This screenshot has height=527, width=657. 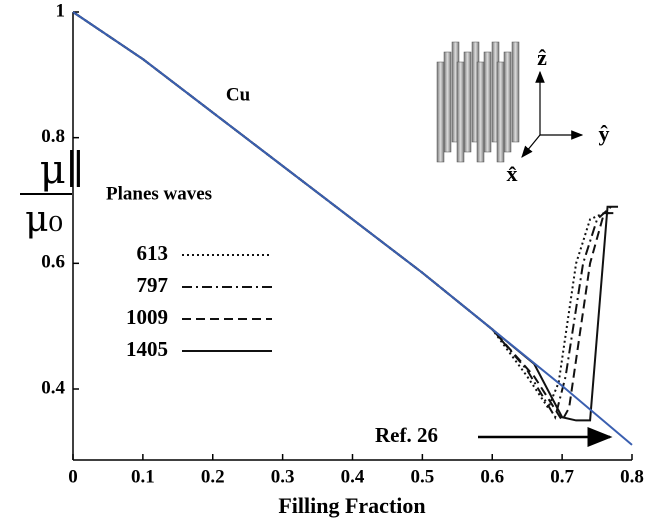 I want to click on legend-title: Planes waves, so click(x=159, y=193).